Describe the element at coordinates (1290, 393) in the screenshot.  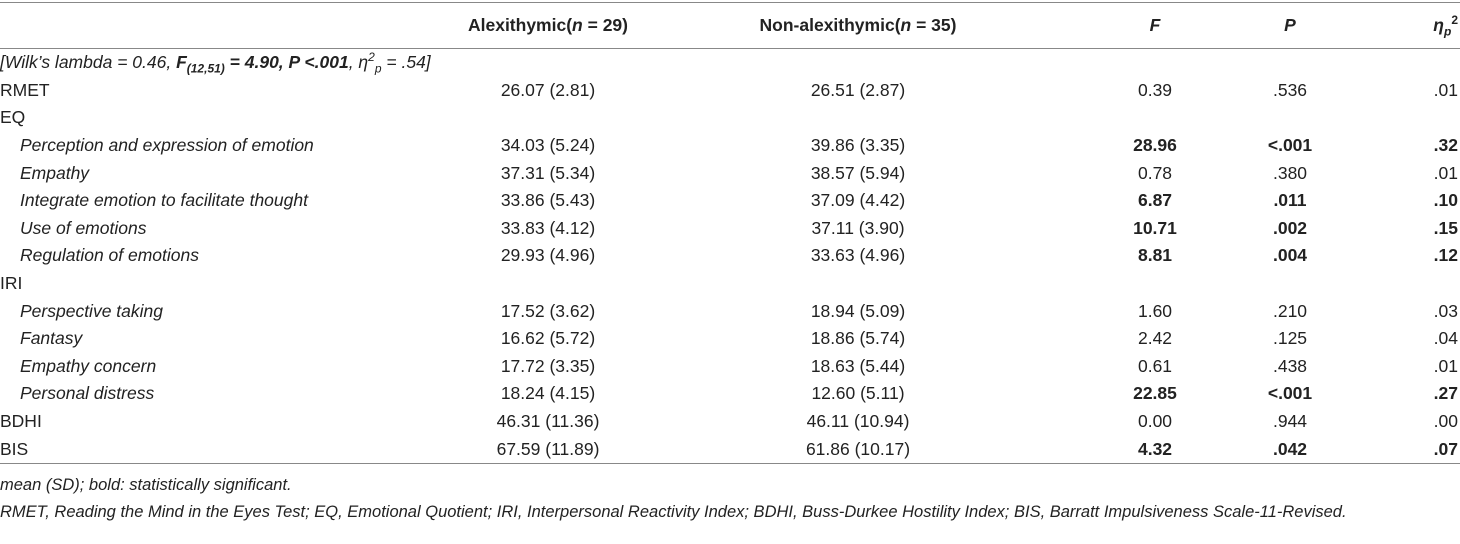
I see `table-cell: <.001` at that location.